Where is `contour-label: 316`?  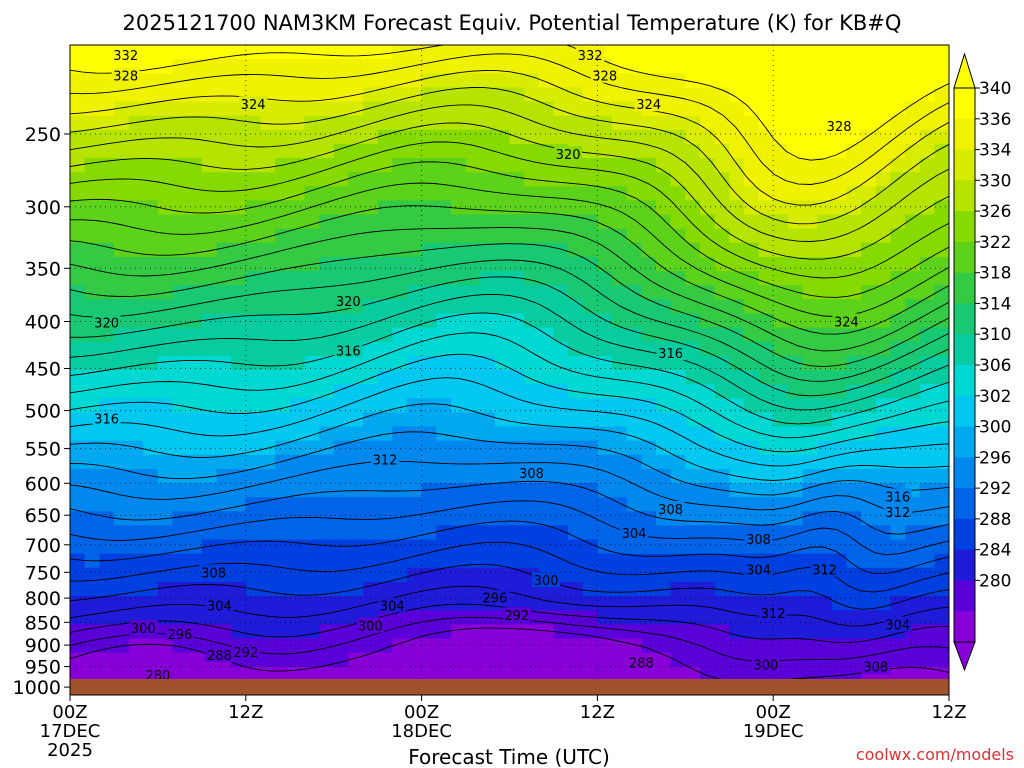 contour-label: 316 is located at coordinates (348, 351).